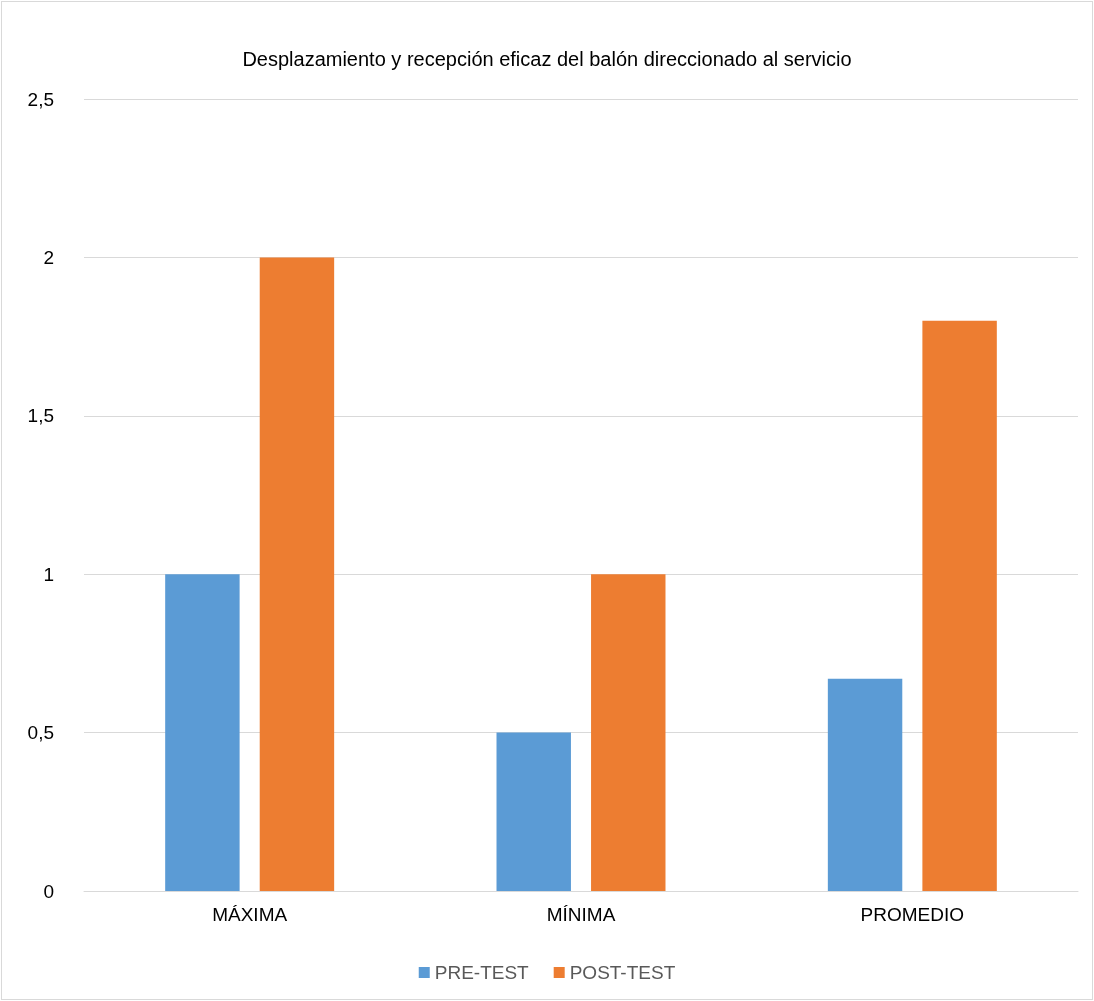 The width and height of the screenshot is (1094, 1001). I want to click on chart-title: Desplazamiento y recepción eficaz del balón direccionado al servicio, so click(547, 59).